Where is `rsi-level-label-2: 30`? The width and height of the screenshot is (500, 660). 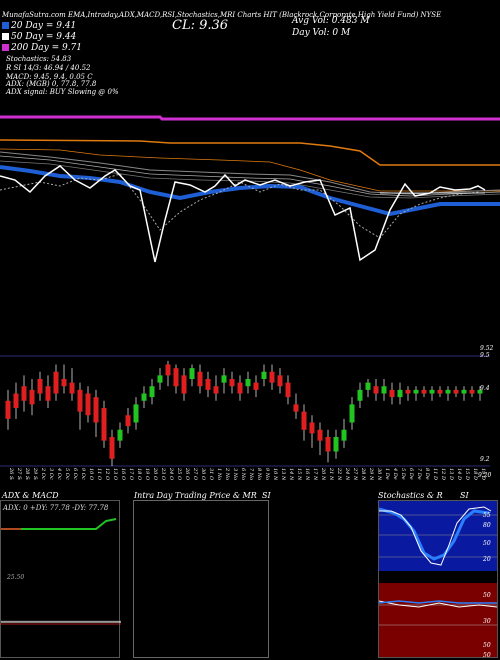 rsi-level-label-2: 30 is located at coordinates (487, 621).